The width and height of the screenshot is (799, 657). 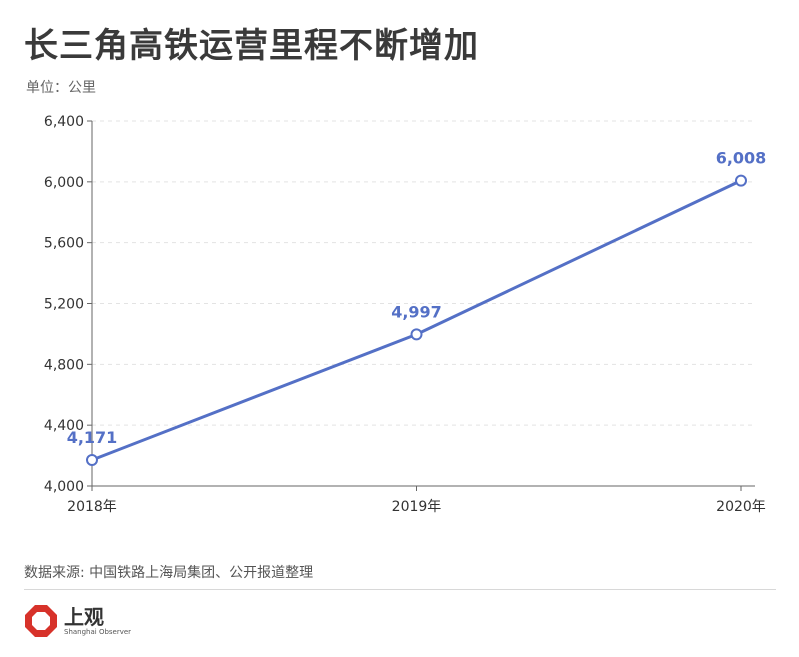 I want to click on x-axis: 2018年 2019年 2020年, so click(x=416, y=500).